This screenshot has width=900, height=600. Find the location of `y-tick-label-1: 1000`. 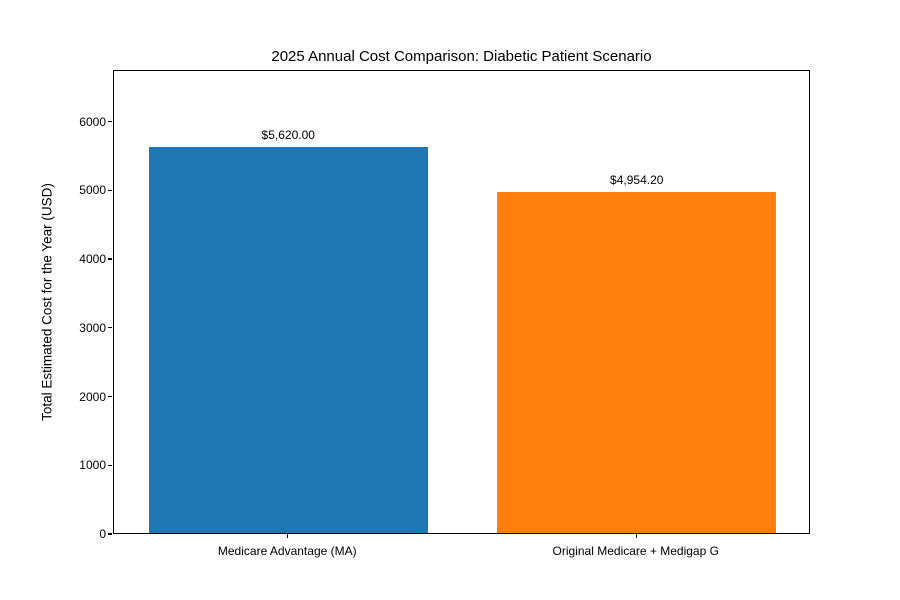

y-tick-label-1: 1000 is located at coordinates (92, 465).